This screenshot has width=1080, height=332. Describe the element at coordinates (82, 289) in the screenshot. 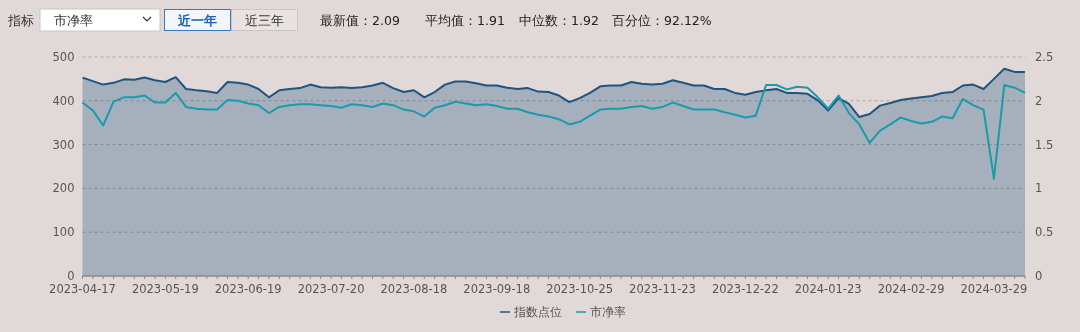

I see `x-tick-label: 2023-04-17` at that location.